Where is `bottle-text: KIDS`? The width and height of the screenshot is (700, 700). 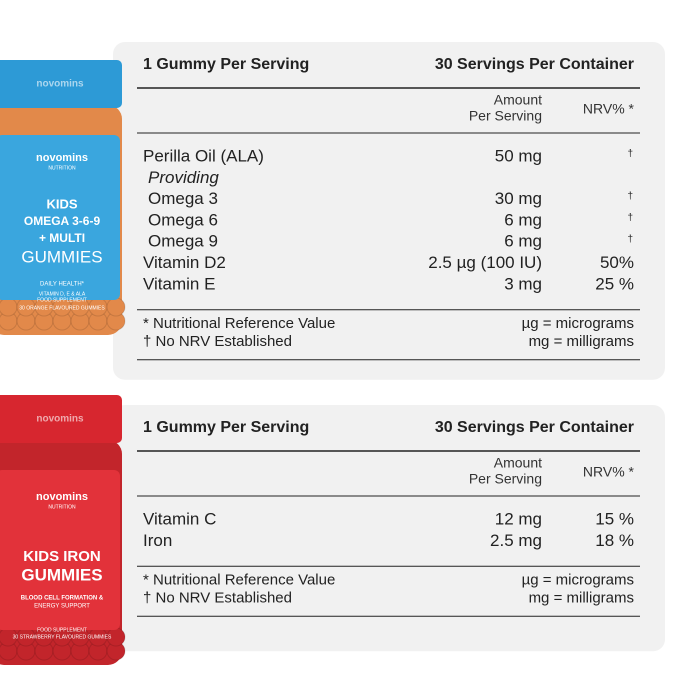
bottle-text: KIDS is located at coordinates (61, 203).